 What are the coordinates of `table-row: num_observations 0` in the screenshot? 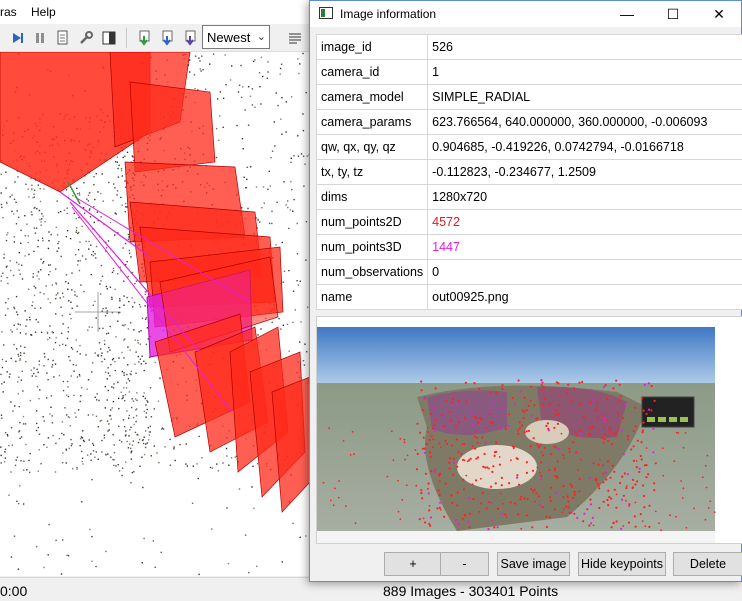 It's located at (528, 272).